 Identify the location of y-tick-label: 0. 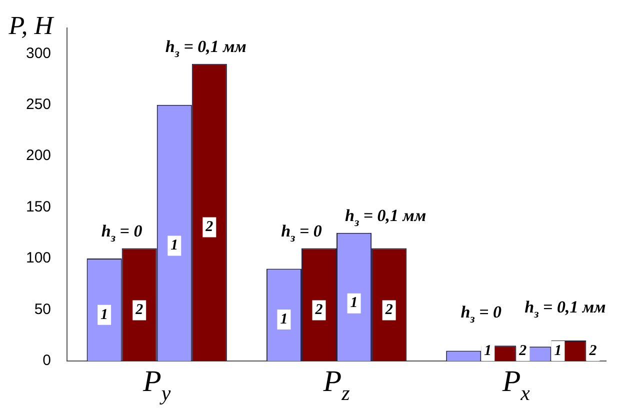
(47, 361).